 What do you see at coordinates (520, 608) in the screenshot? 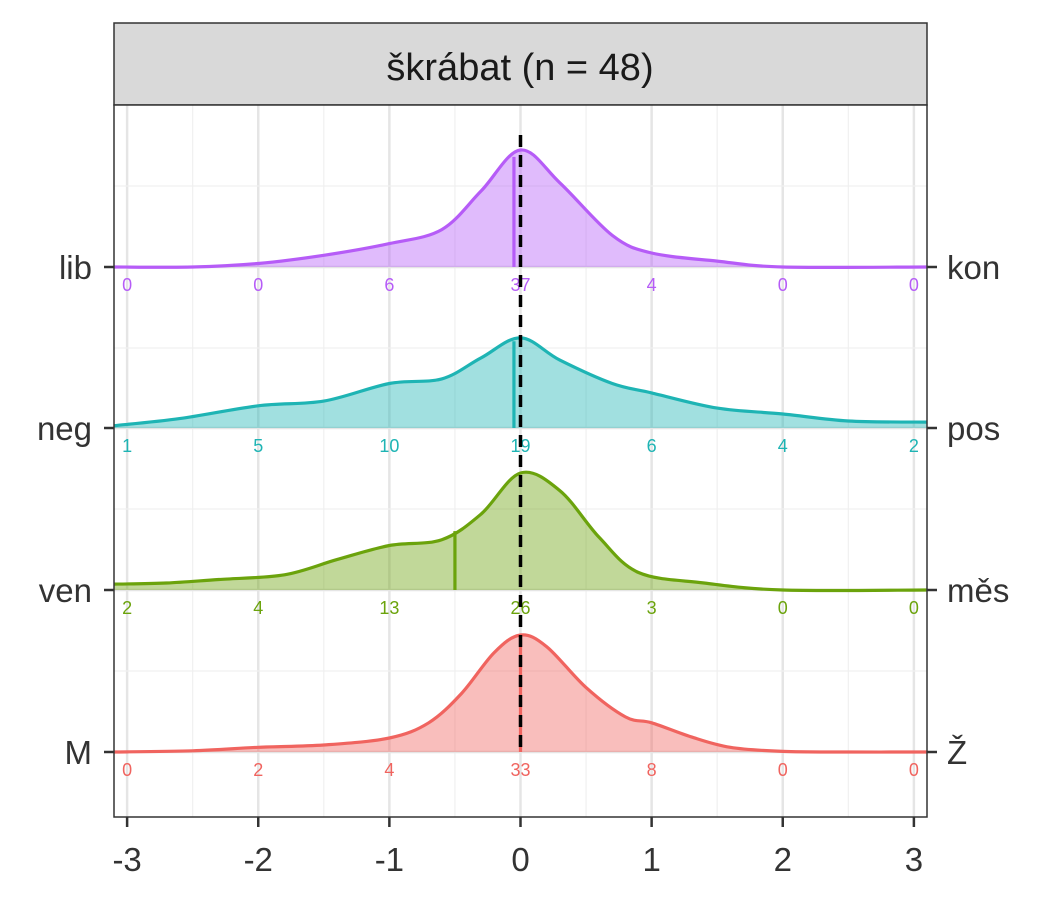
I see `count-label: 26` at bounding box center [520, 608].